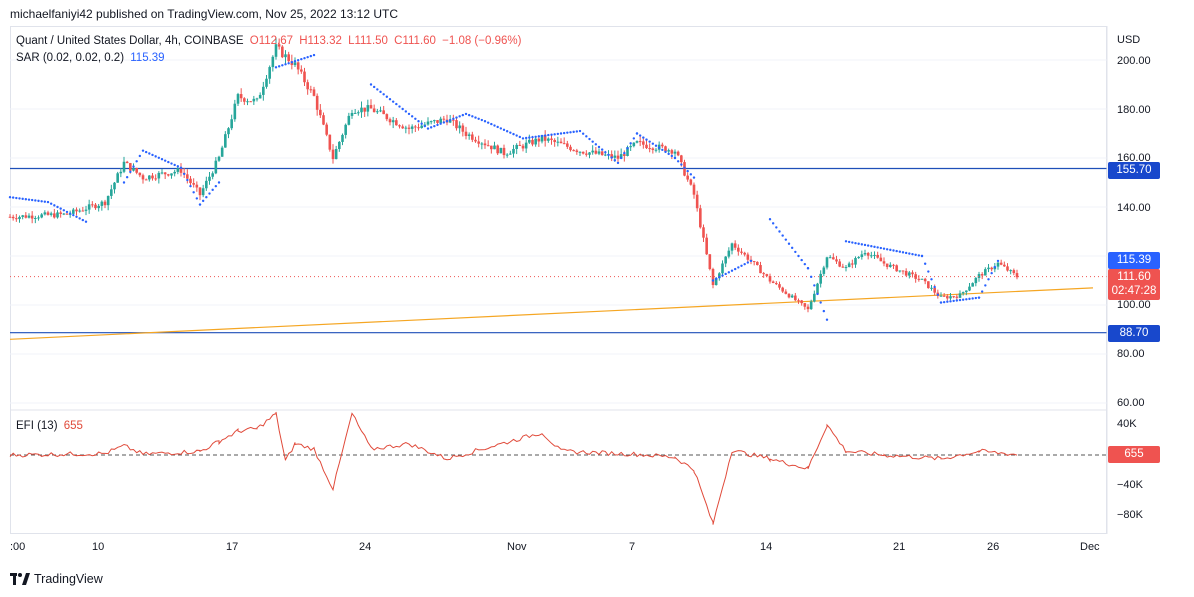 The image size is (1194, 597). Describe the element at coordinates (517, 547) in the screenshot. I see `time-tick: Nov` at that location.